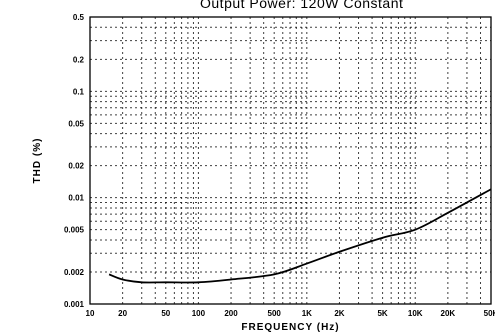 This screenshot has height=335, width=495. I want to click on chart-title: Output Power: 120W Constant, so click(301, 5).